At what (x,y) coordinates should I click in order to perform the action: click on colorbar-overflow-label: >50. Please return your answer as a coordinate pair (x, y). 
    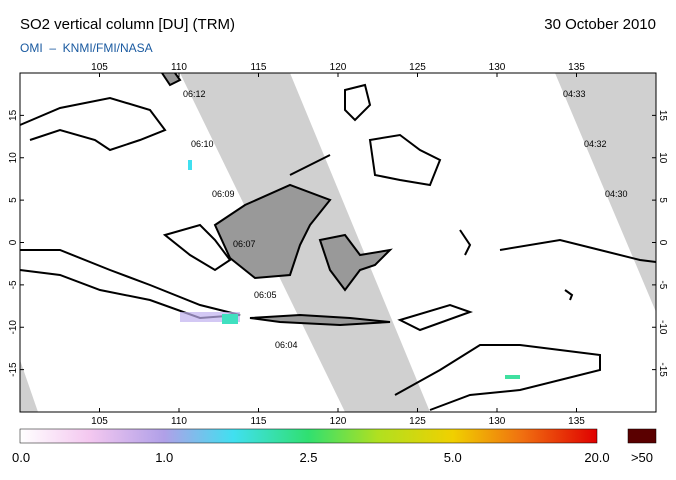
    Looking at the image, I should click on (642, 457).